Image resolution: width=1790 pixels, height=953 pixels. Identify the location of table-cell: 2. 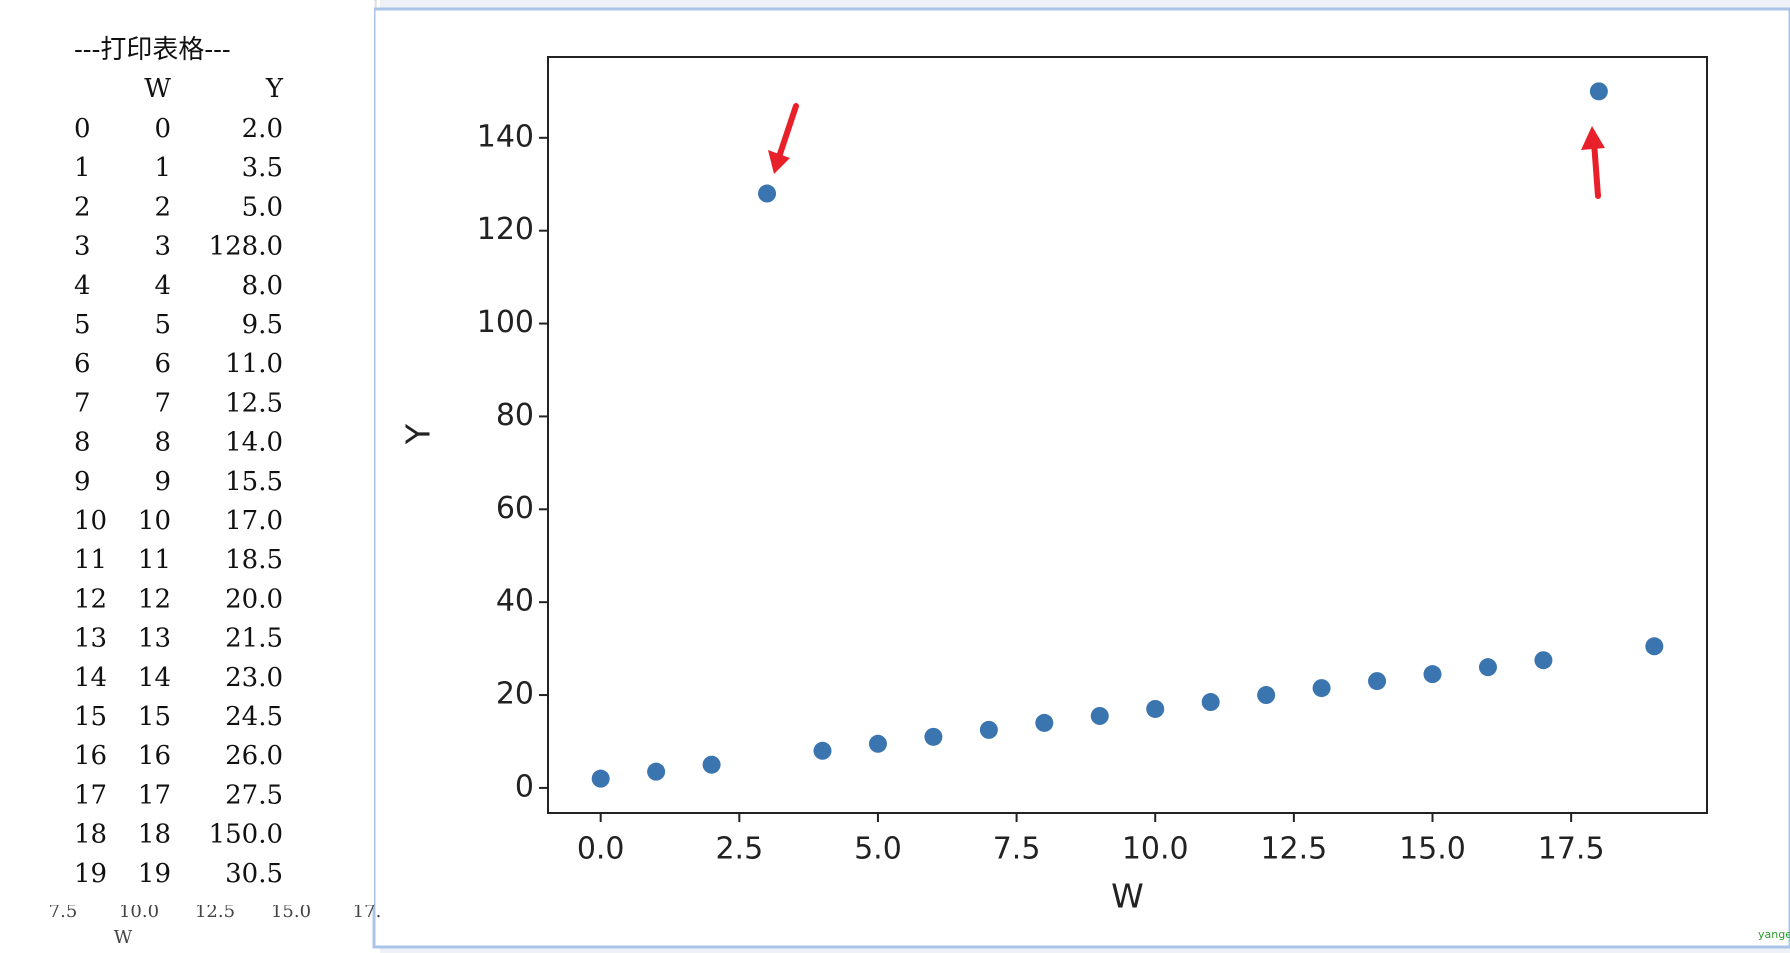
(82, 207).